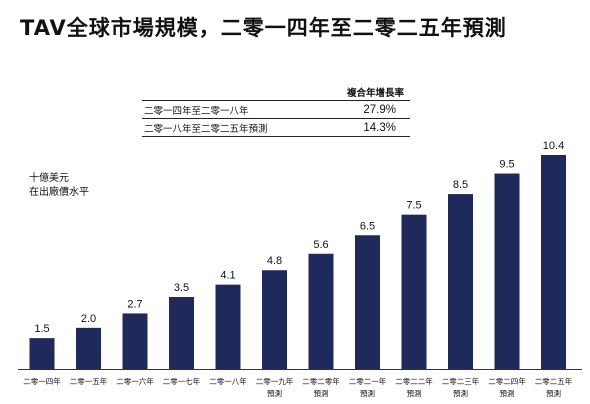 The width and height of the screenshot is (590, 404). I want to click on chart-title: TAV全球市場規模，二零一四年至二零二五年預測, so click(263, 28).